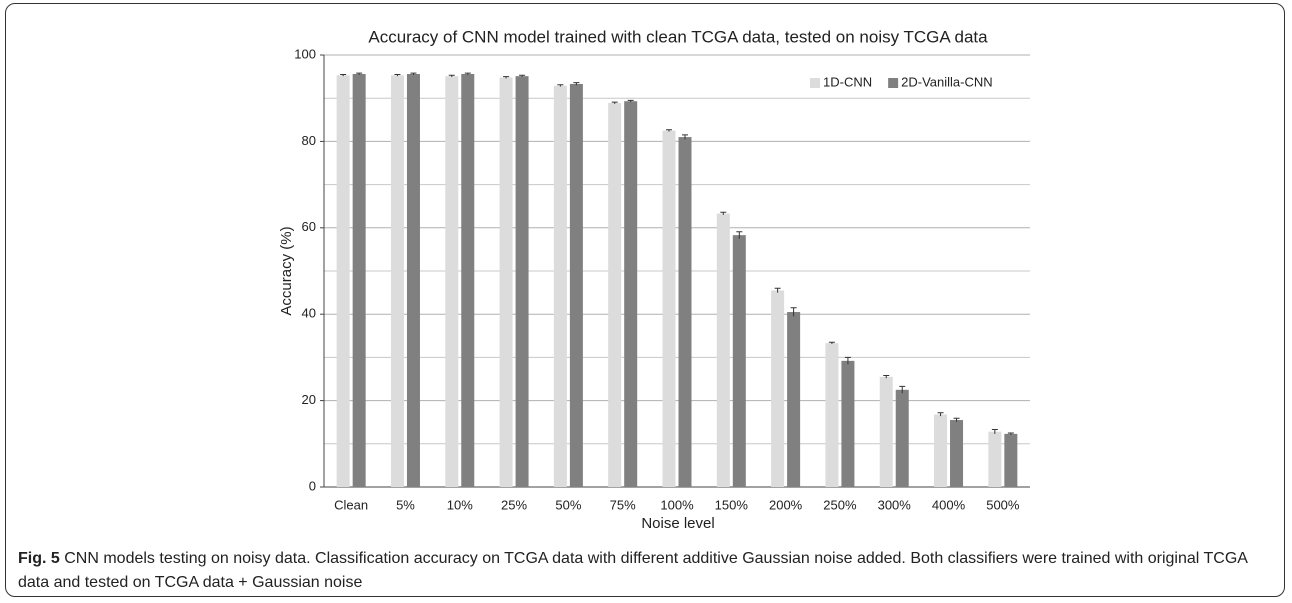 The height and width of the screenshot is (603, 1292). Describe the element at coordinates (677, 523) in the screenshot. I see `x-axis-label: Noise level` at that location.